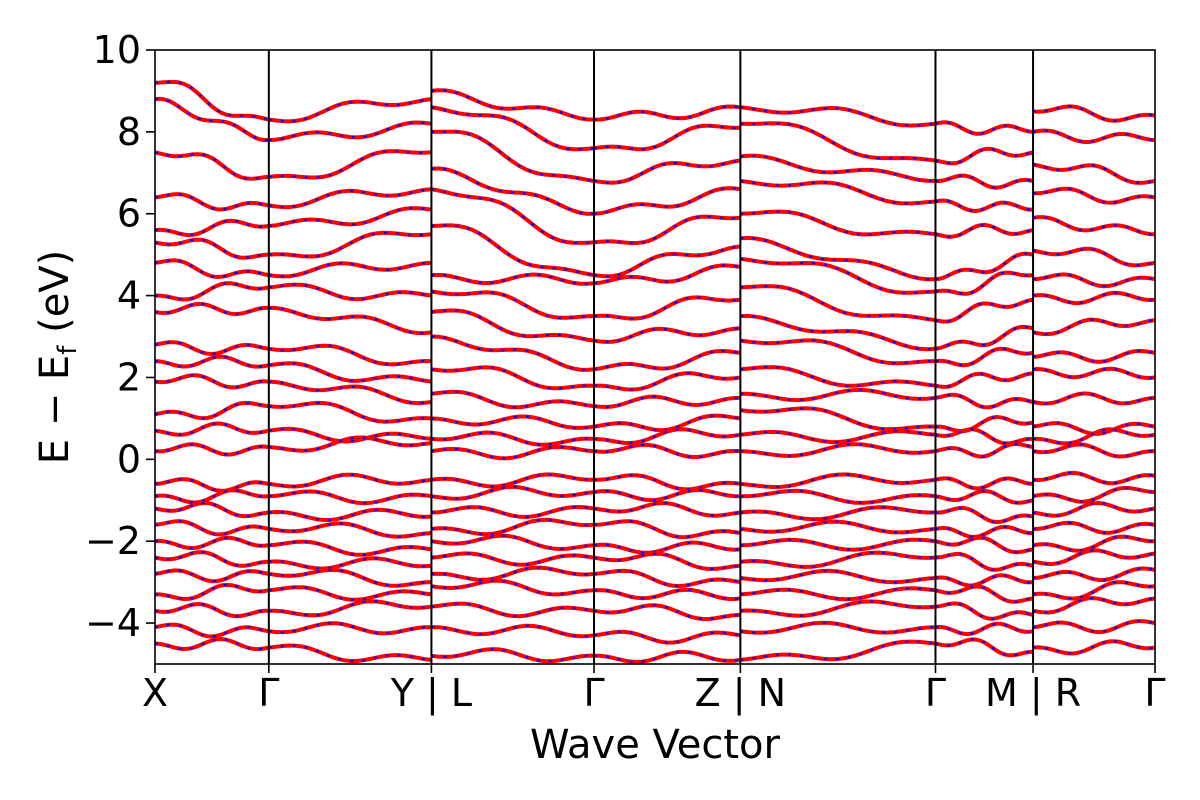  I want to click on x-tick-label: Γ, so click(935, 693).